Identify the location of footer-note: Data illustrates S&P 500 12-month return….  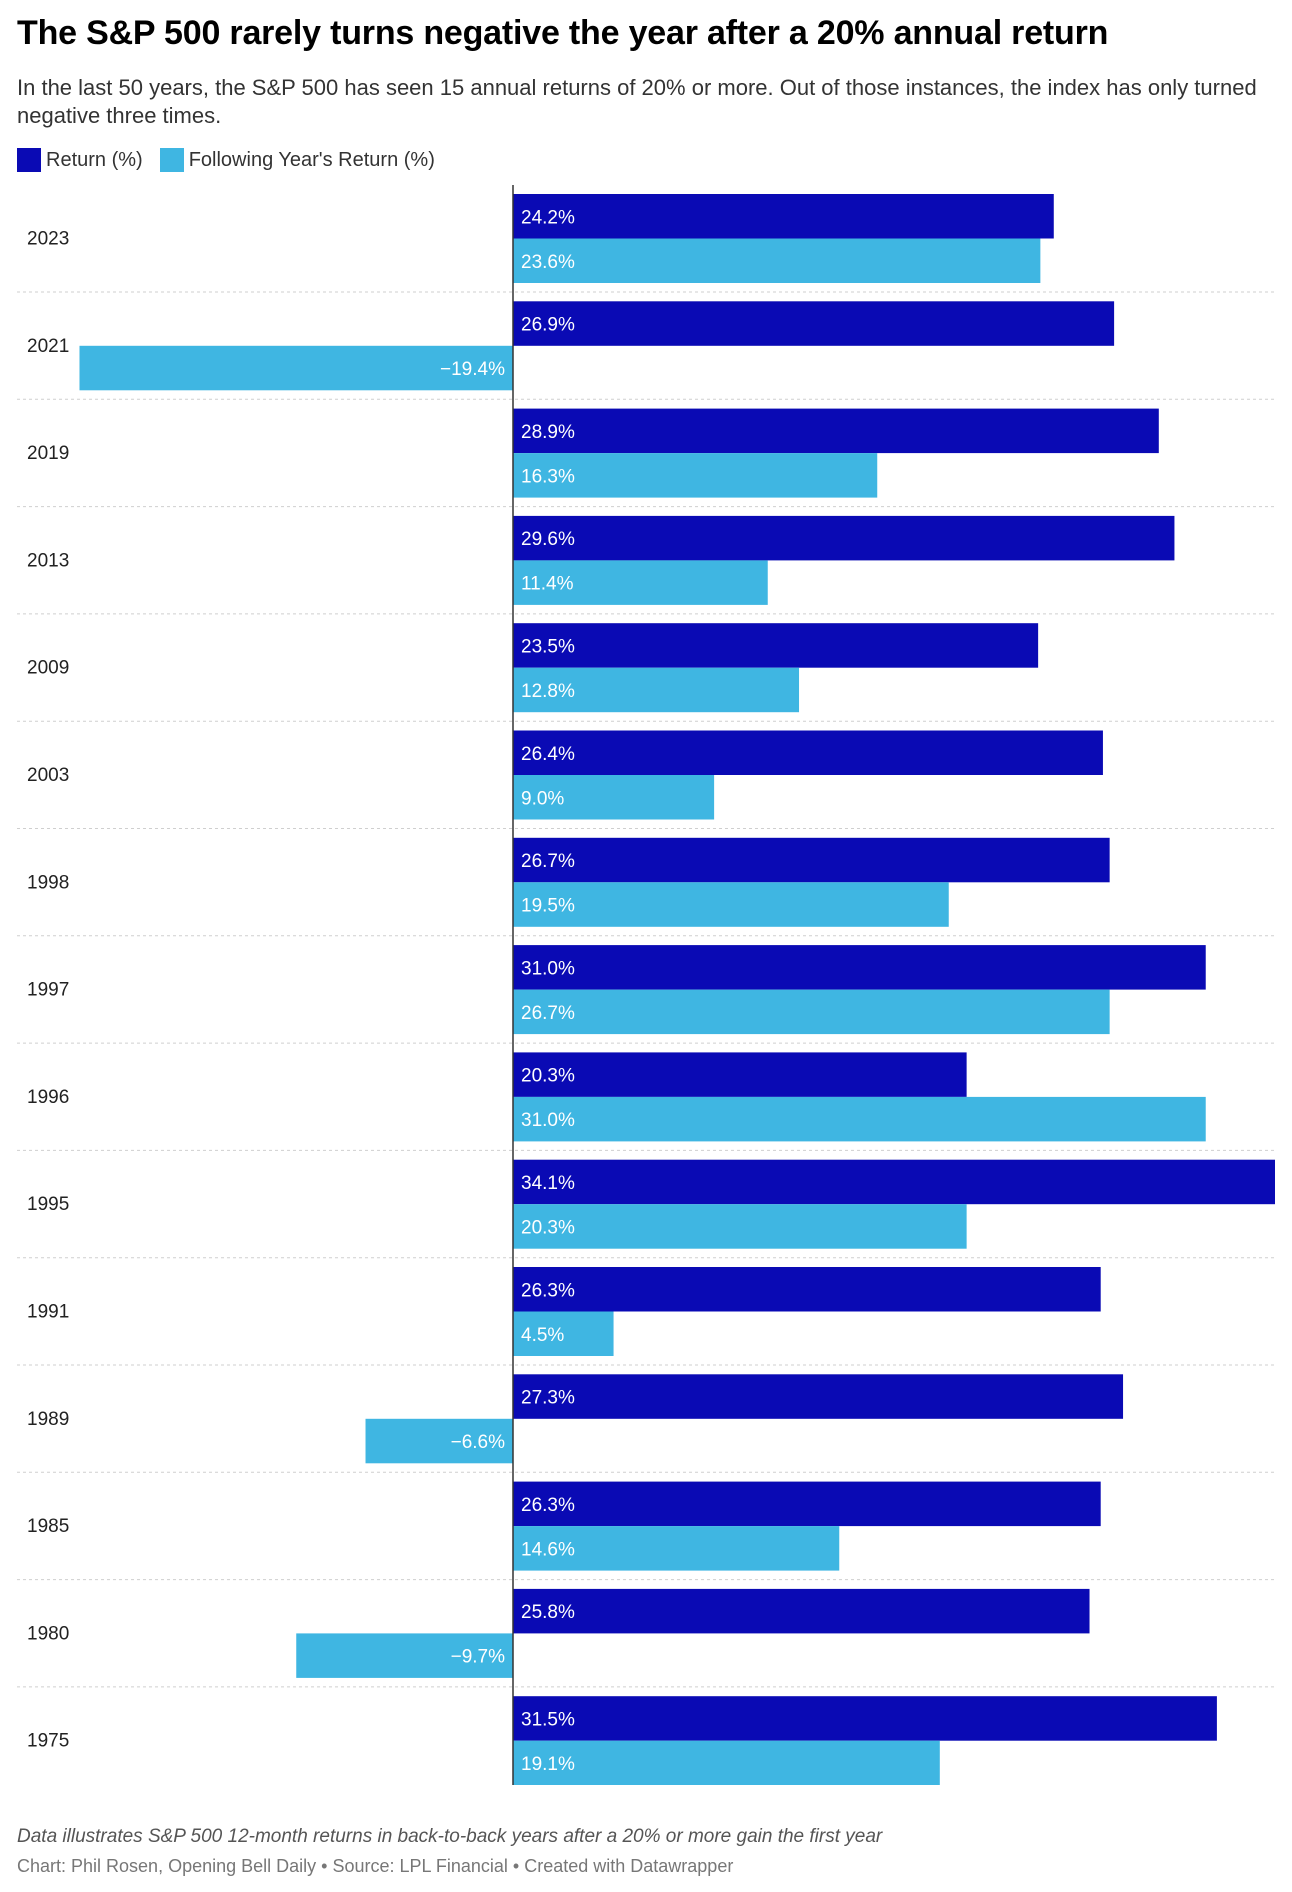
(450, 1836).